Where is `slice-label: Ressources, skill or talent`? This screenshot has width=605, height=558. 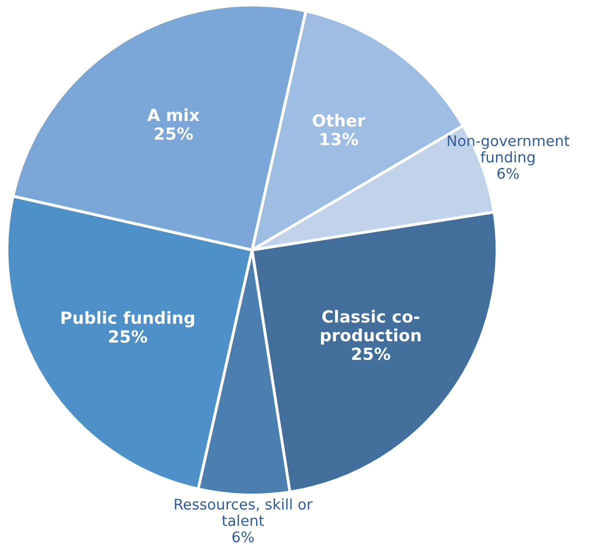
slice-label: Ressources, skill or talent is located at coordinates (243, 512).